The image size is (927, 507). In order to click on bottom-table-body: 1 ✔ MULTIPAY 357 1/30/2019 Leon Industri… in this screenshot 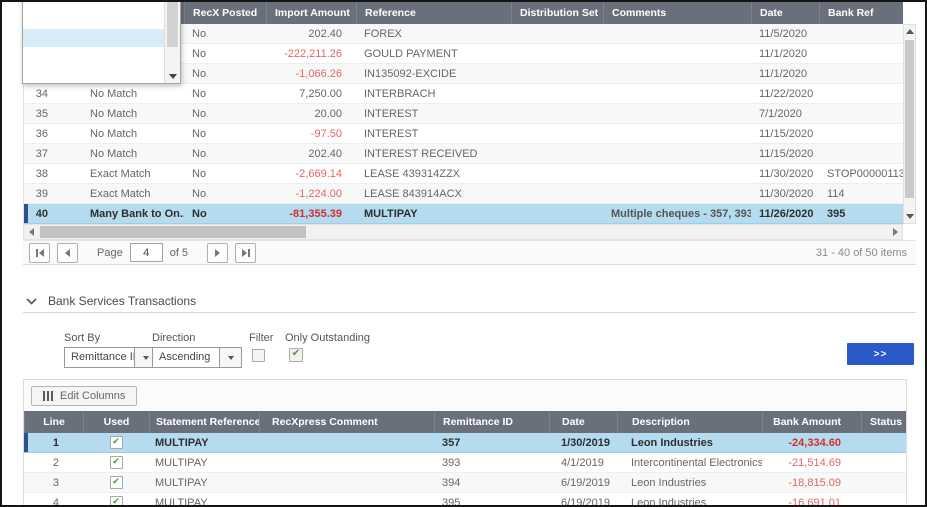, I will do `click(465, 470)`.